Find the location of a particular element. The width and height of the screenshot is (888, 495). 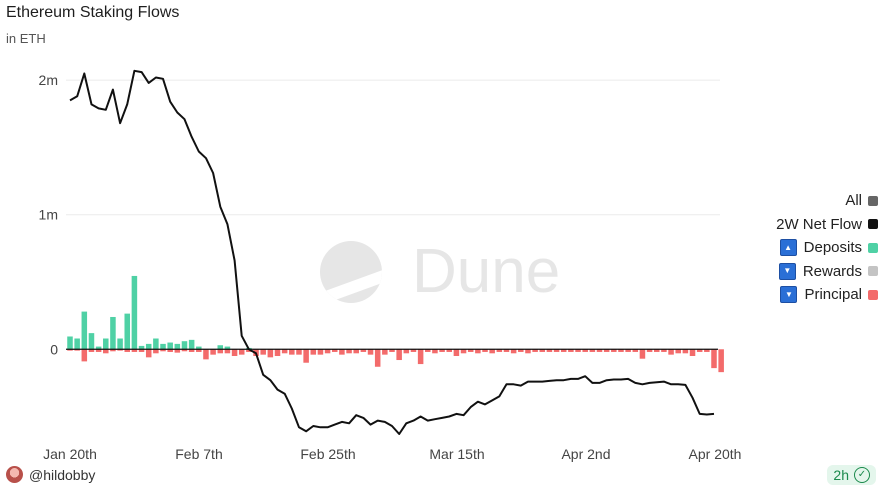

legend-item-rewards: ▼ Rewards is located at coordinates (827, 272).